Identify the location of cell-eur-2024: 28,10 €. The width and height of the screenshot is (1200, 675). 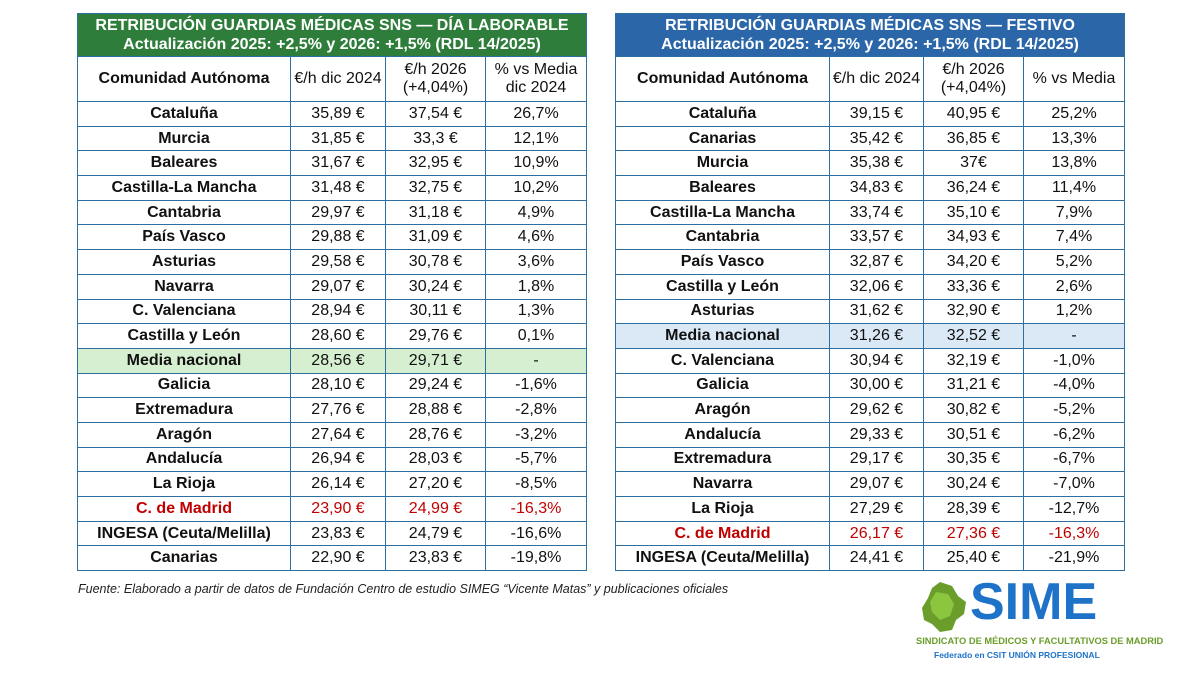
(338, 385).